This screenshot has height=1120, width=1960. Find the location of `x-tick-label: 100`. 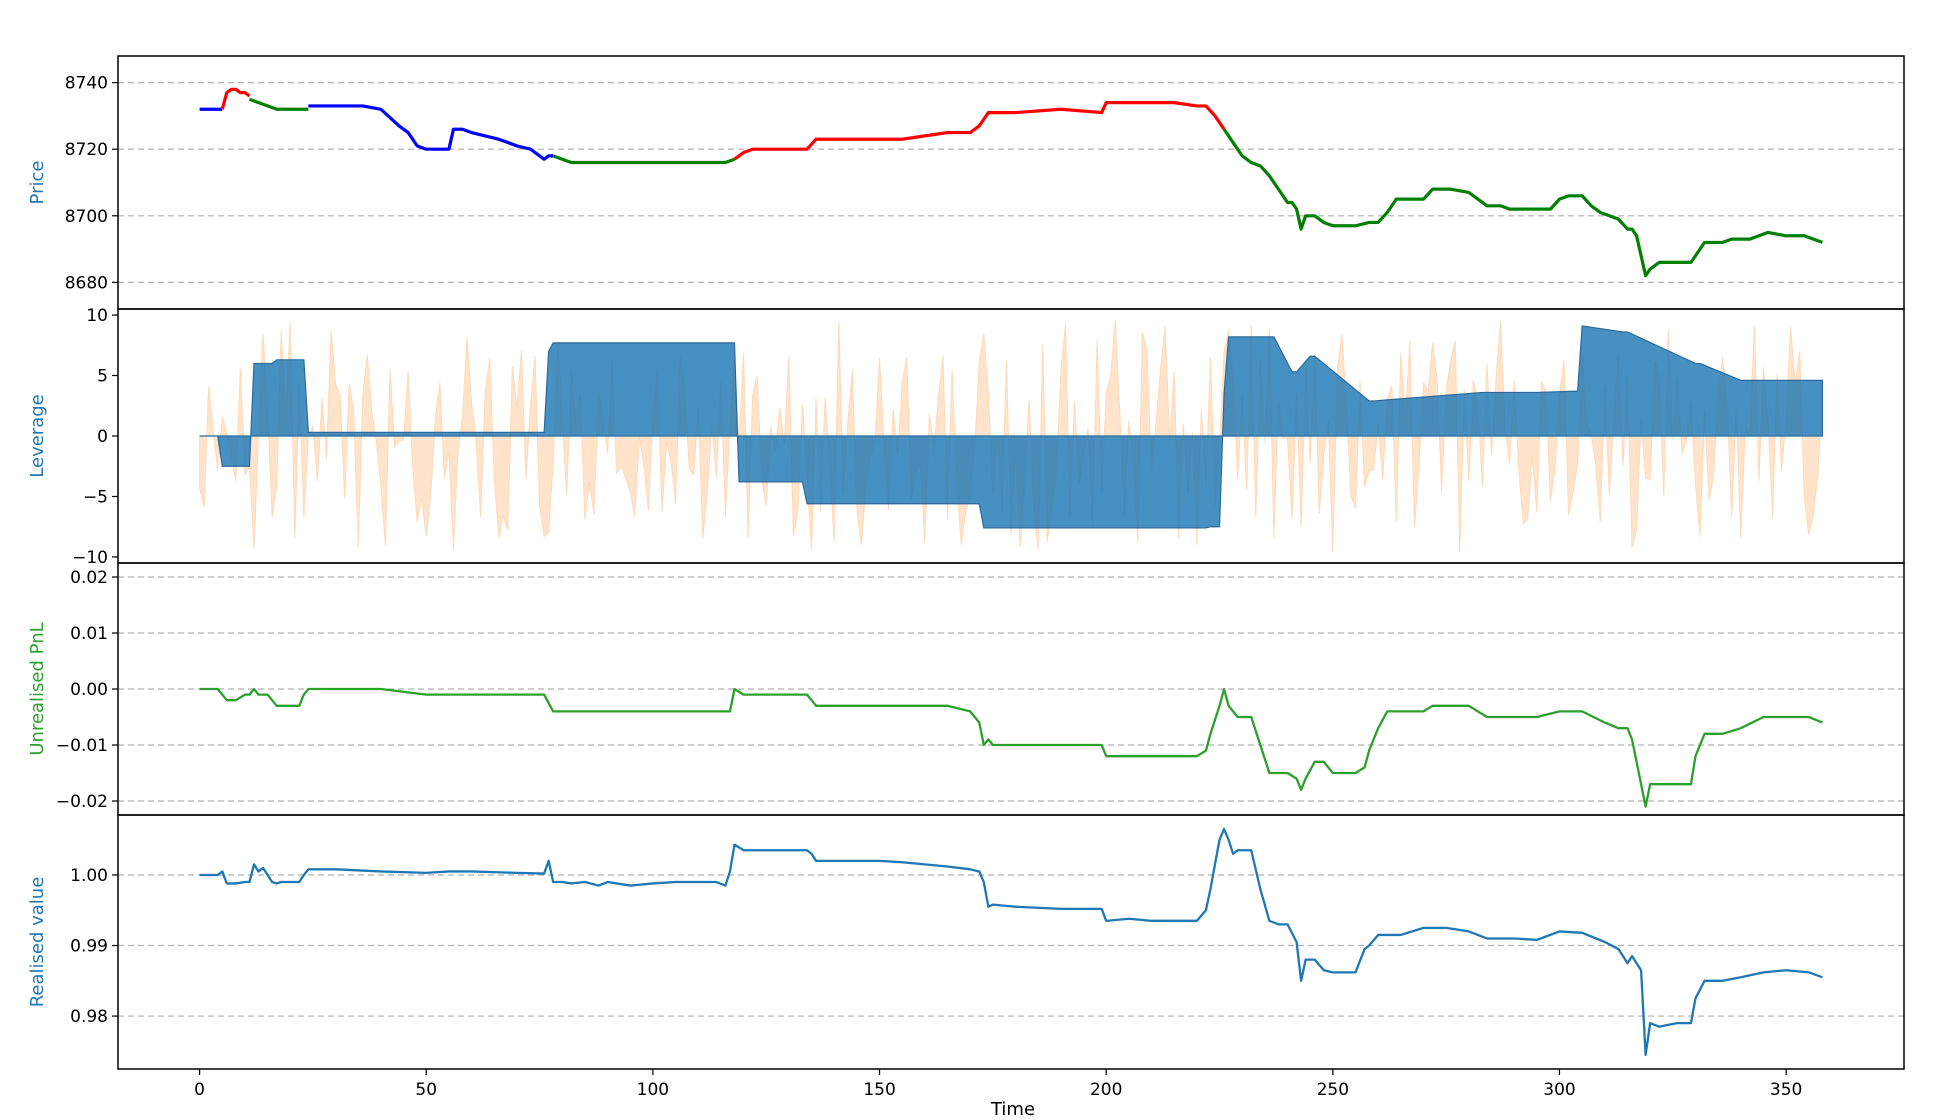

x-tick-label: 100 is located at coordinates (653, 1090).